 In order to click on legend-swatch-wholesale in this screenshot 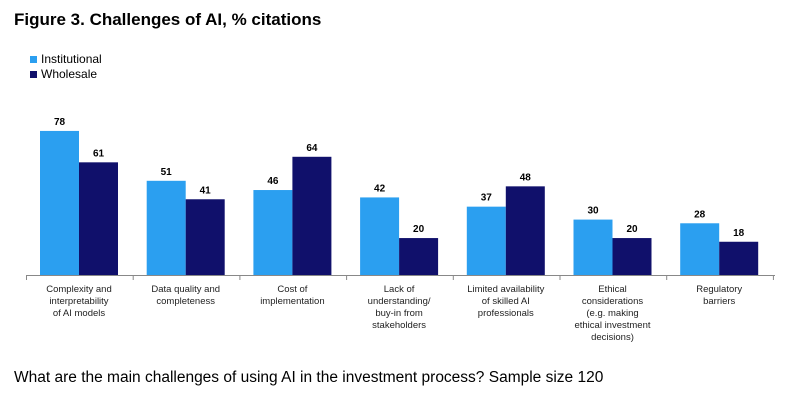, I will do `click(33, 74)`.